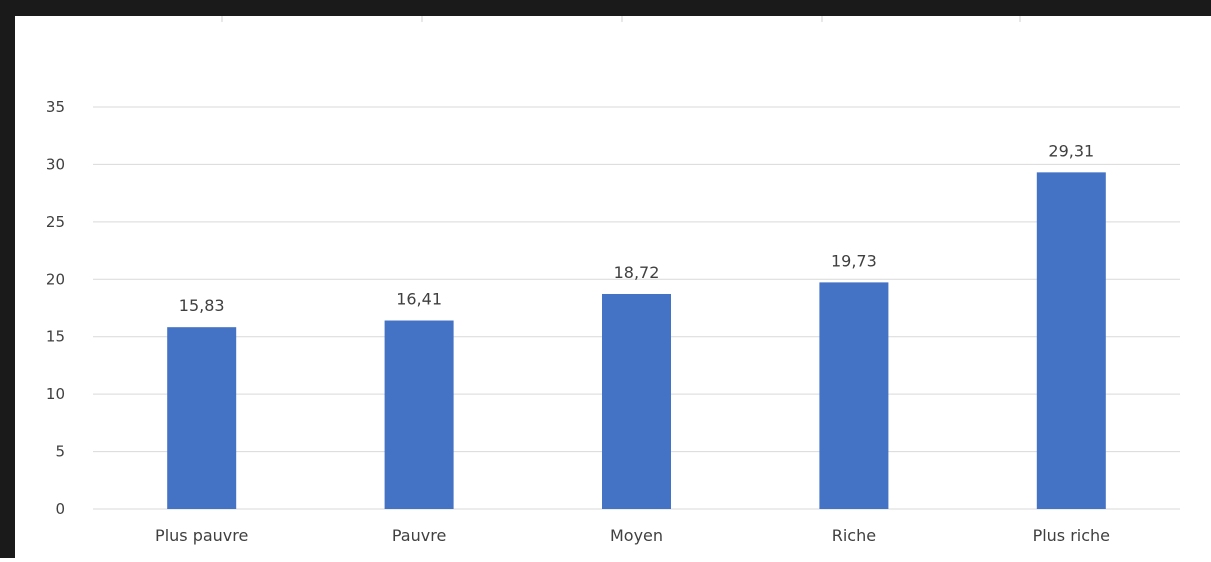 The image size is (1211, 562). What do you see at coordinates (7, 279) in the screenshot?
I see `sheet-left-border` at bounding box center [7, 279].